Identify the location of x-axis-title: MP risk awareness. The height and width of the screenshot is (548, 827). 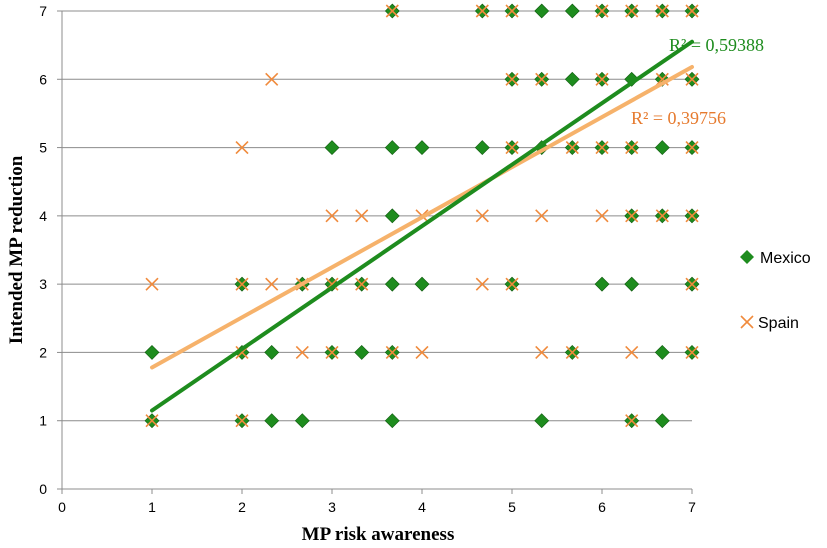
(378, 534).